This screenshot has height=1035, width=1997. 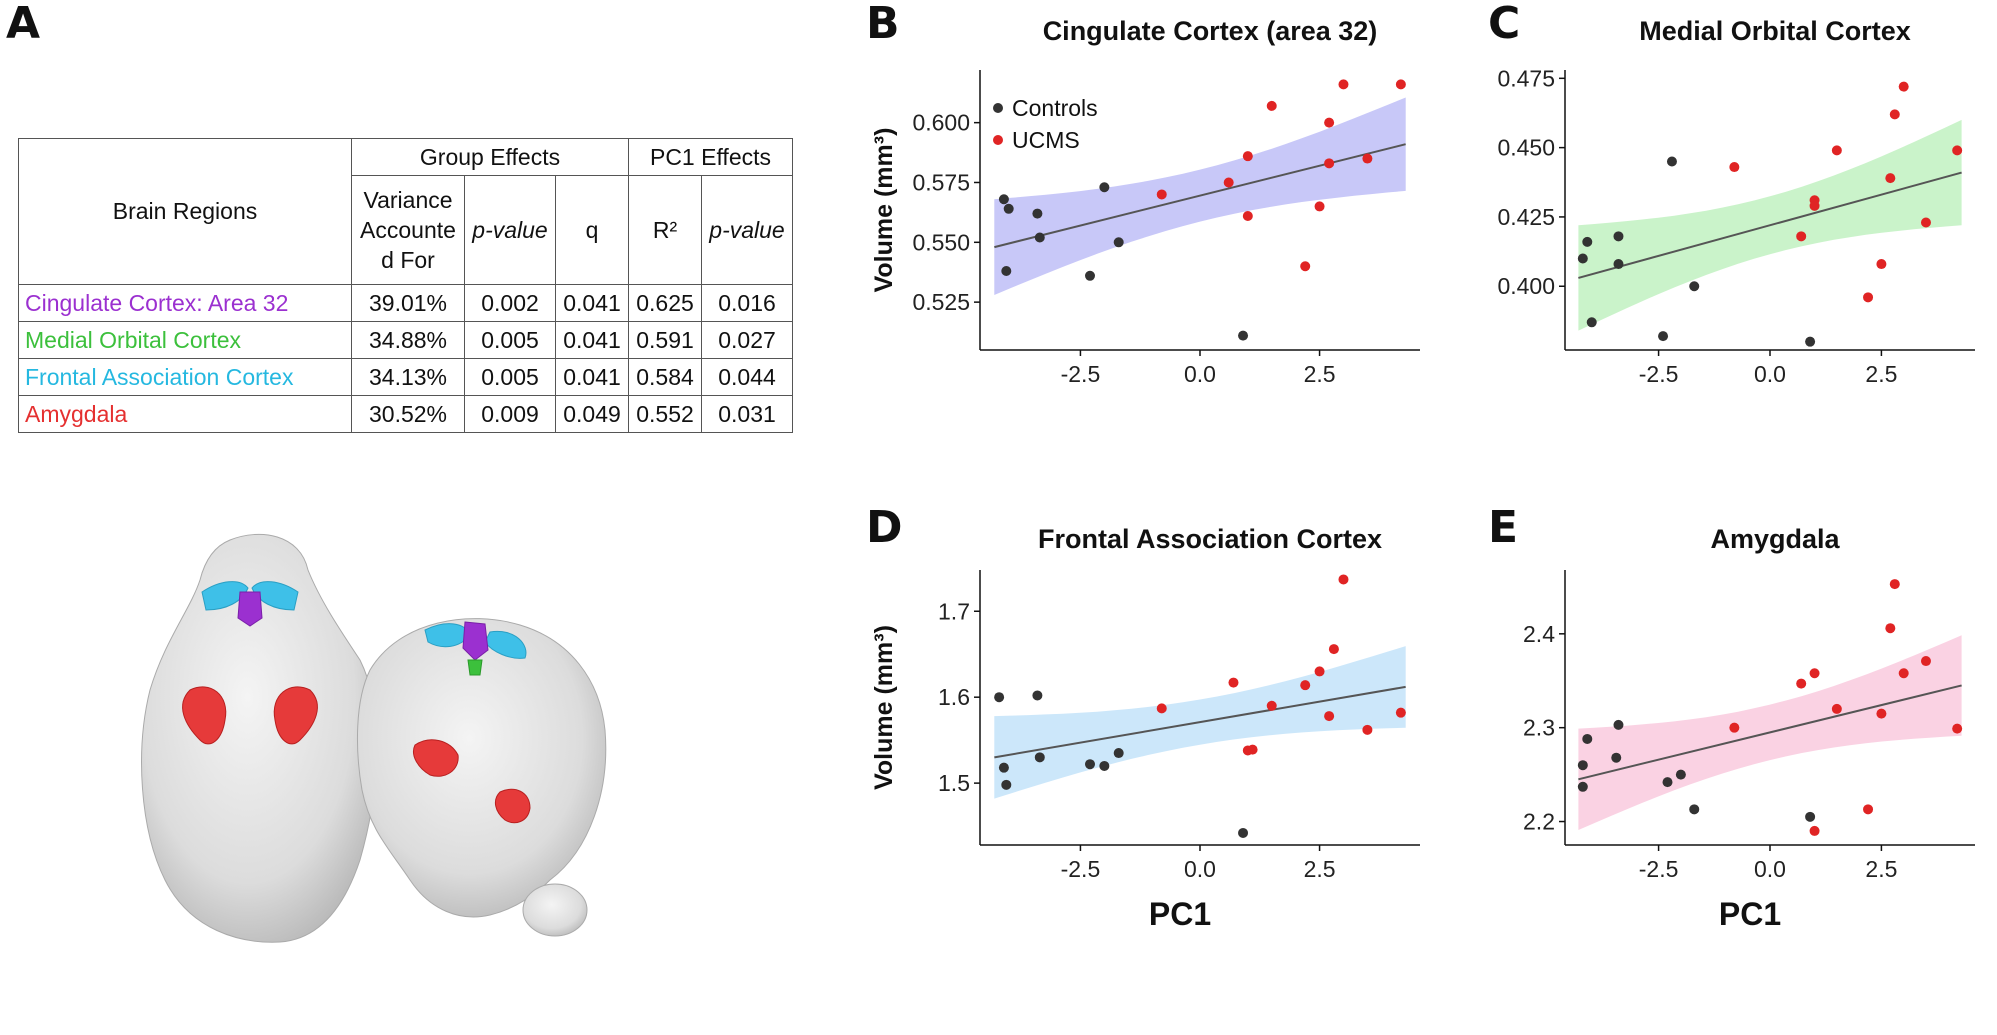 What do you see at coordinates (998, 140) in the screenshot?
I see `legend-ucms-marker` at bounding box center [998, 140].